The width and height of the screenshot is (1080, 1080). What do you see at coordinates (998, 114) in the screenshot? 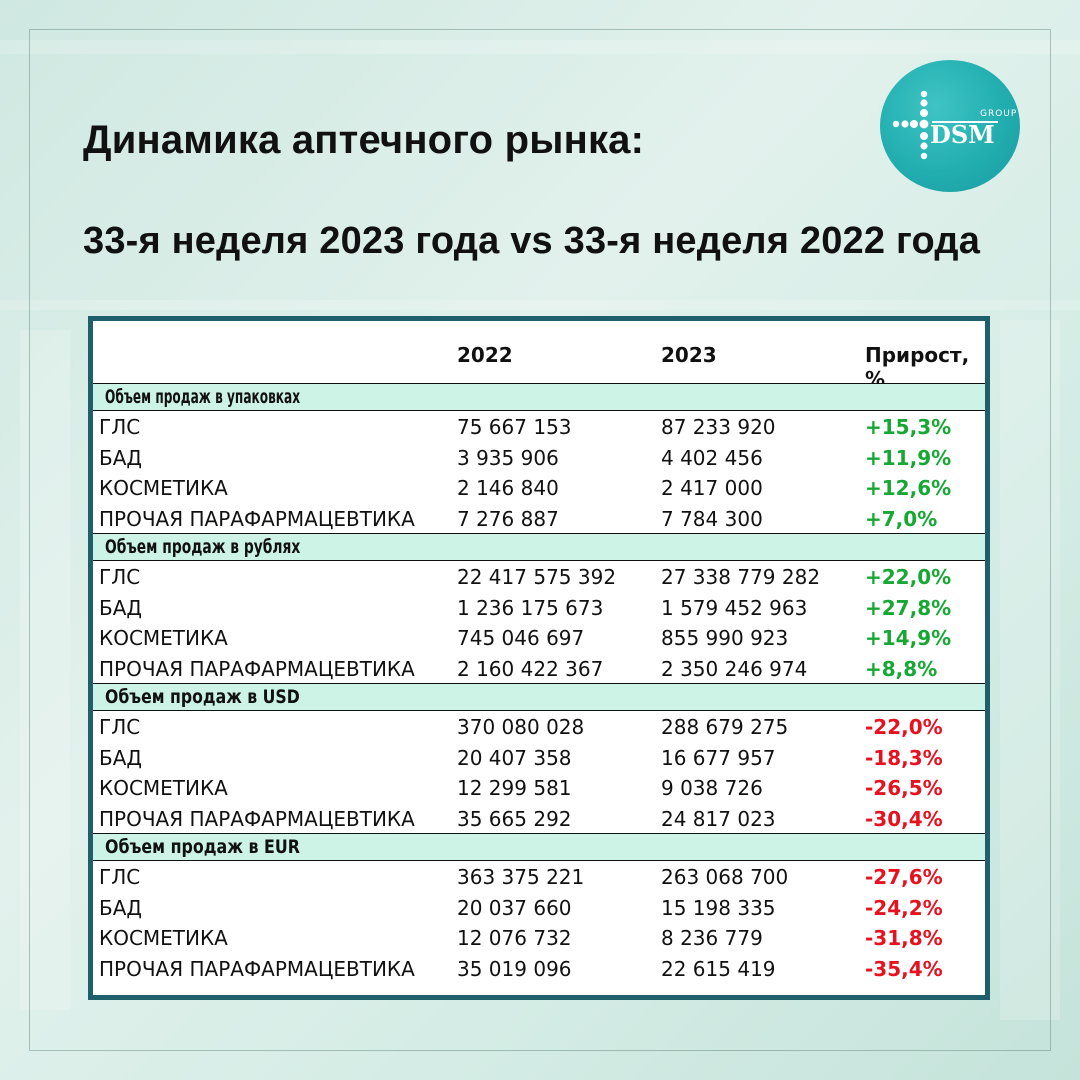
I see `svg-text: GROUP` at bounding box center [998, 114].